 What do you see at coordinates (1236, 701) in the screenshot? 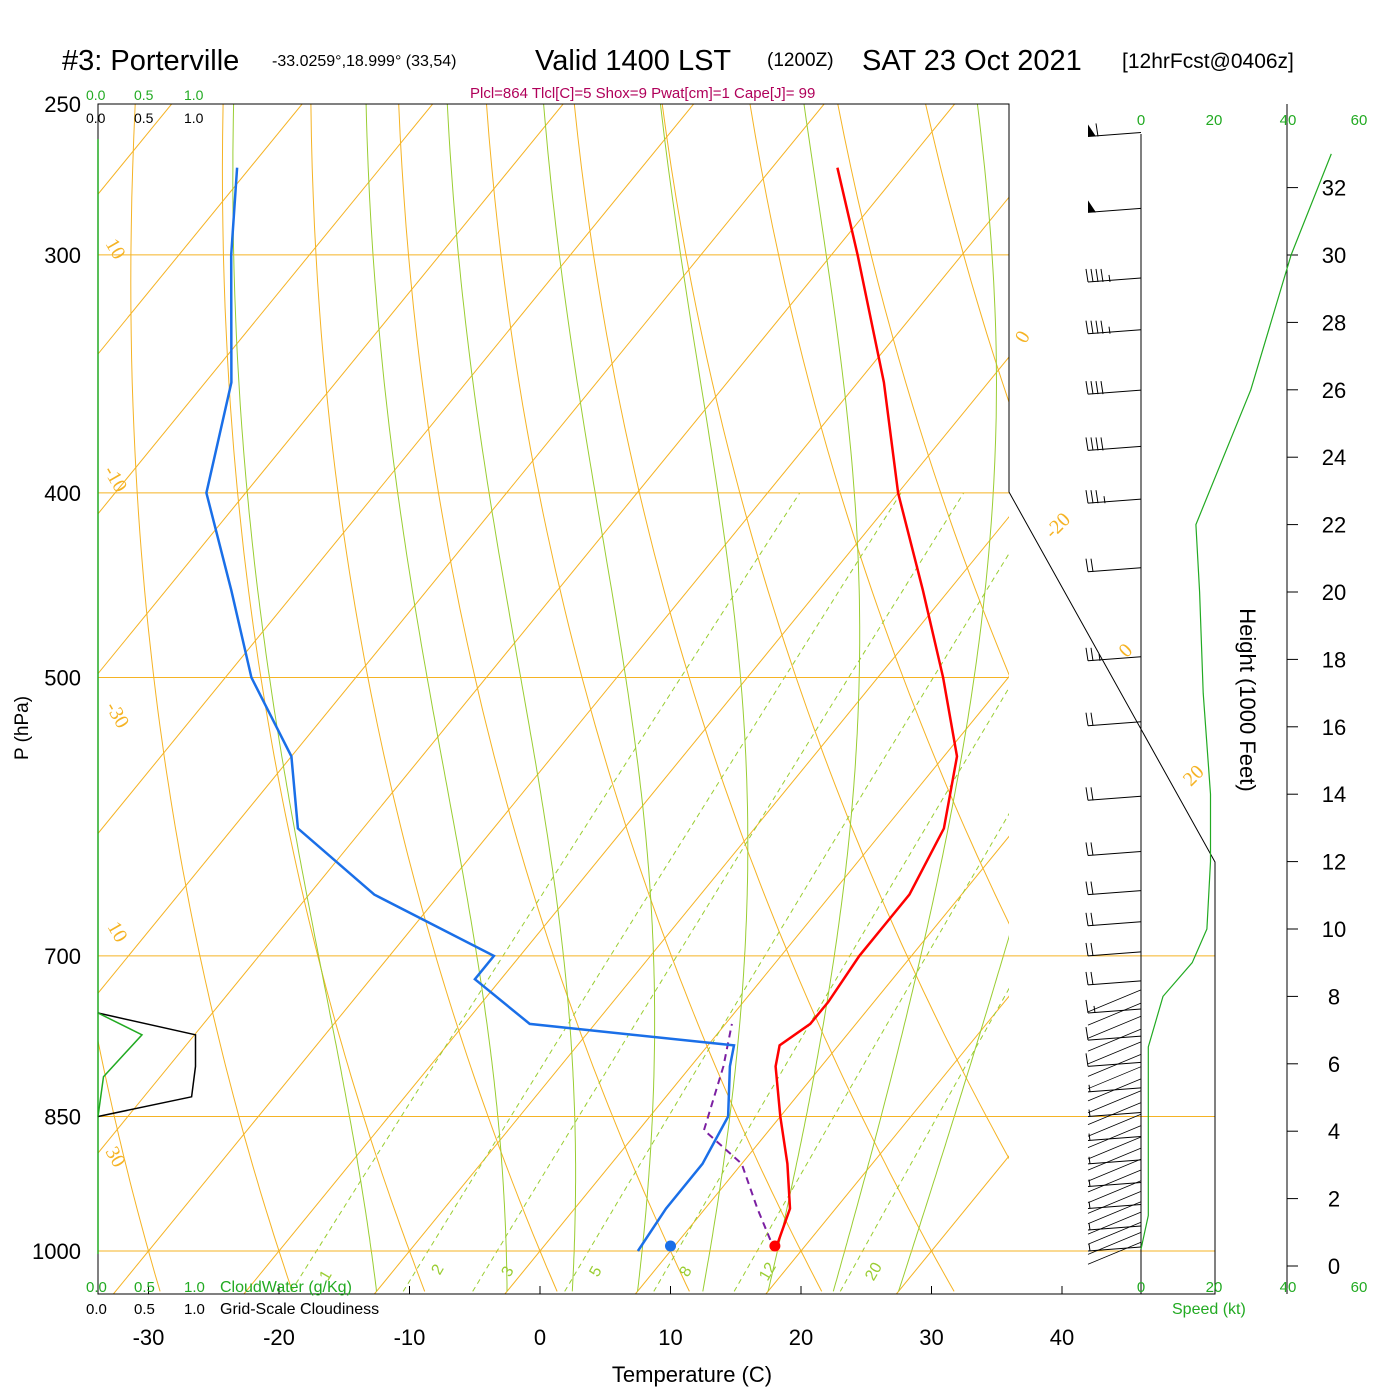
I see `wind-speed-profile` at bounding box center [1236, 701].